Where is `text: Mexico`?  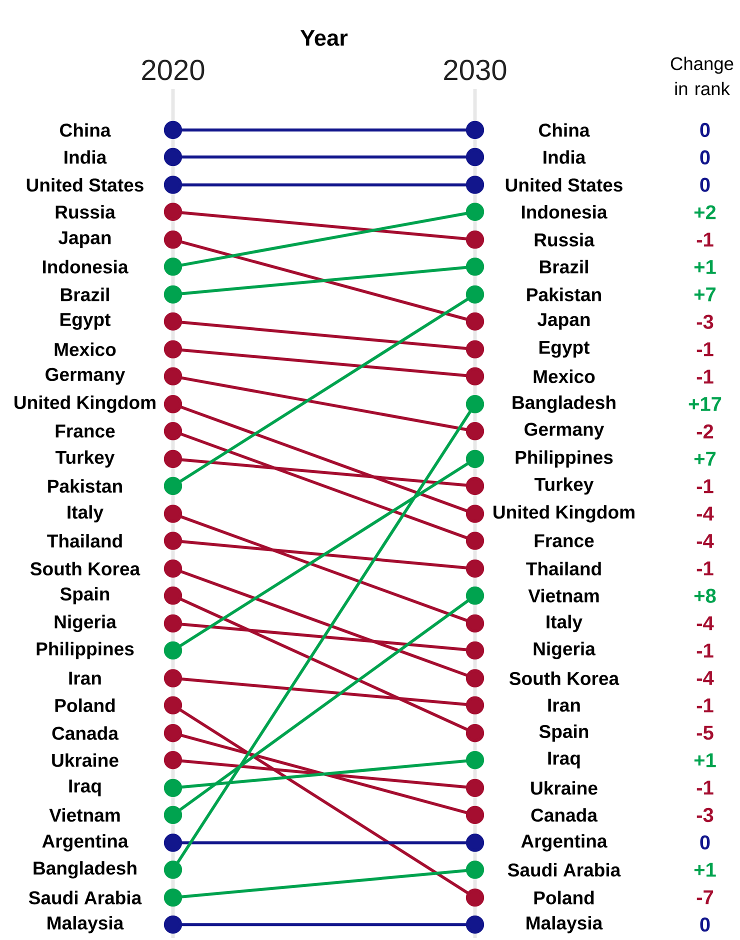
text: Mexico is located at coordinates (564, 377).